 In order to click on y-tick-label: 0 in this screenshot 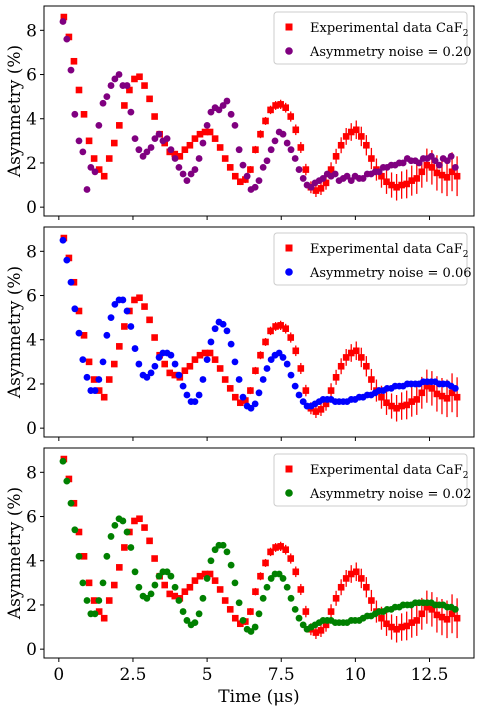, I will do `click(31, 429)`.